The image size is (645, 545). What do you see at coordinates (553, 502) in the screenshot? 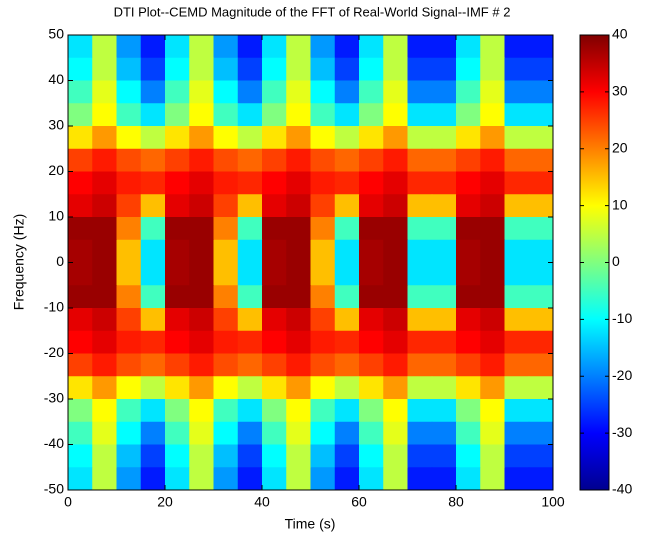
I see `x-tick-label: 100` at bounding box center [553, 502].